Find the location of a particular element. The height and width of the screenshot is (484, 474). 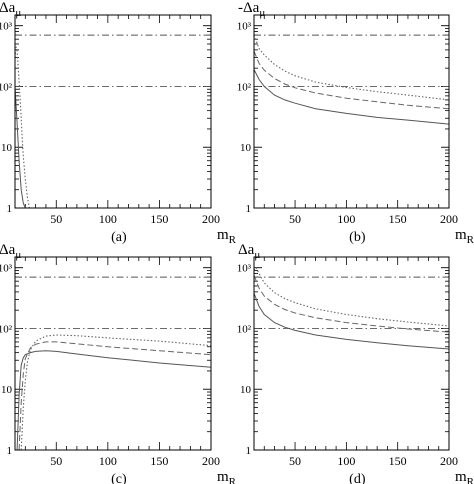

panel-label: (b) is located at coordinates (357, 237).